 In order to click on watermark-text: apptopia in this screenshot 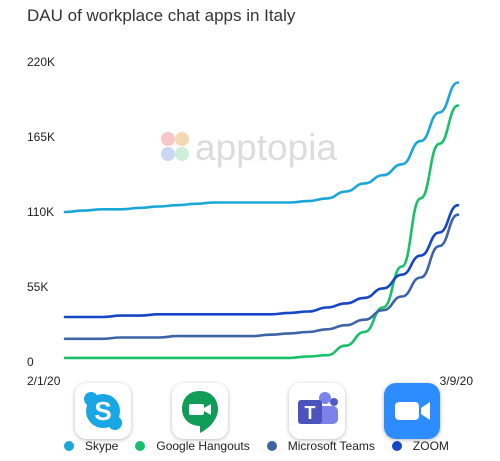, I will do `click(266, 147)`.